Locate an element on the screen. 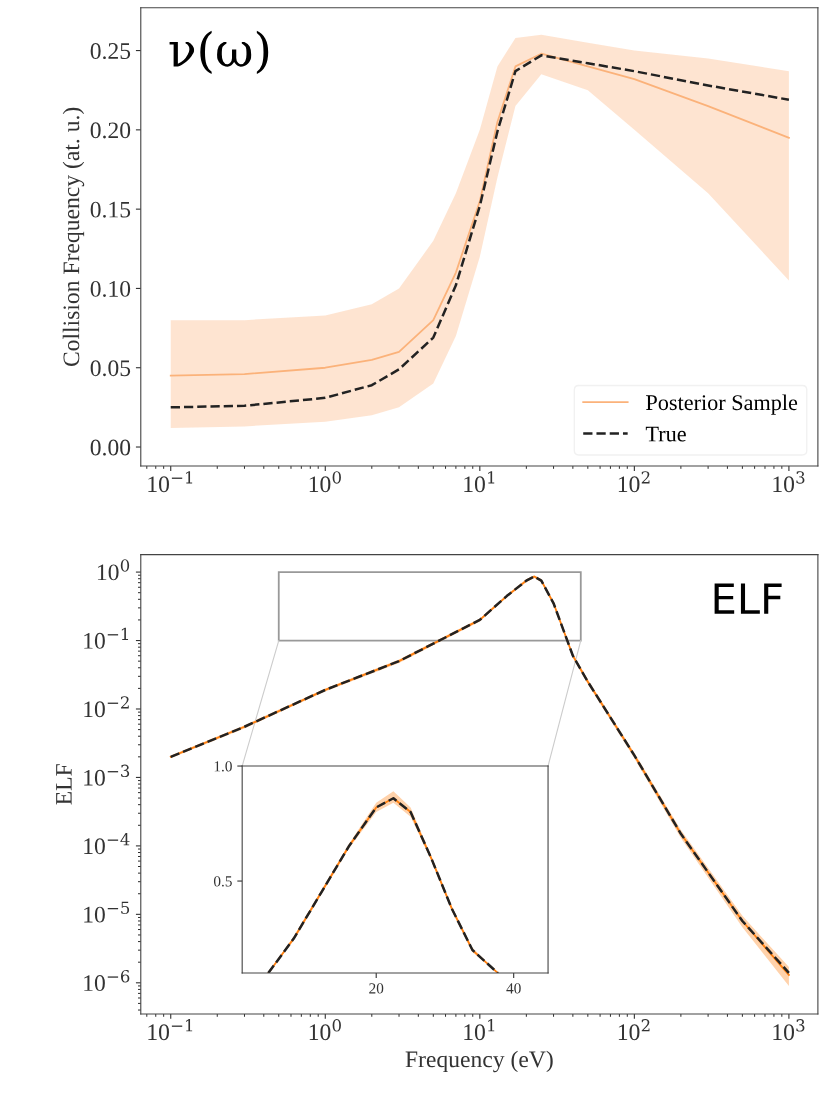 The height and width of the screenshot is (1107, 838). x-tick-label: 40 is located at coordinates (513, 988).